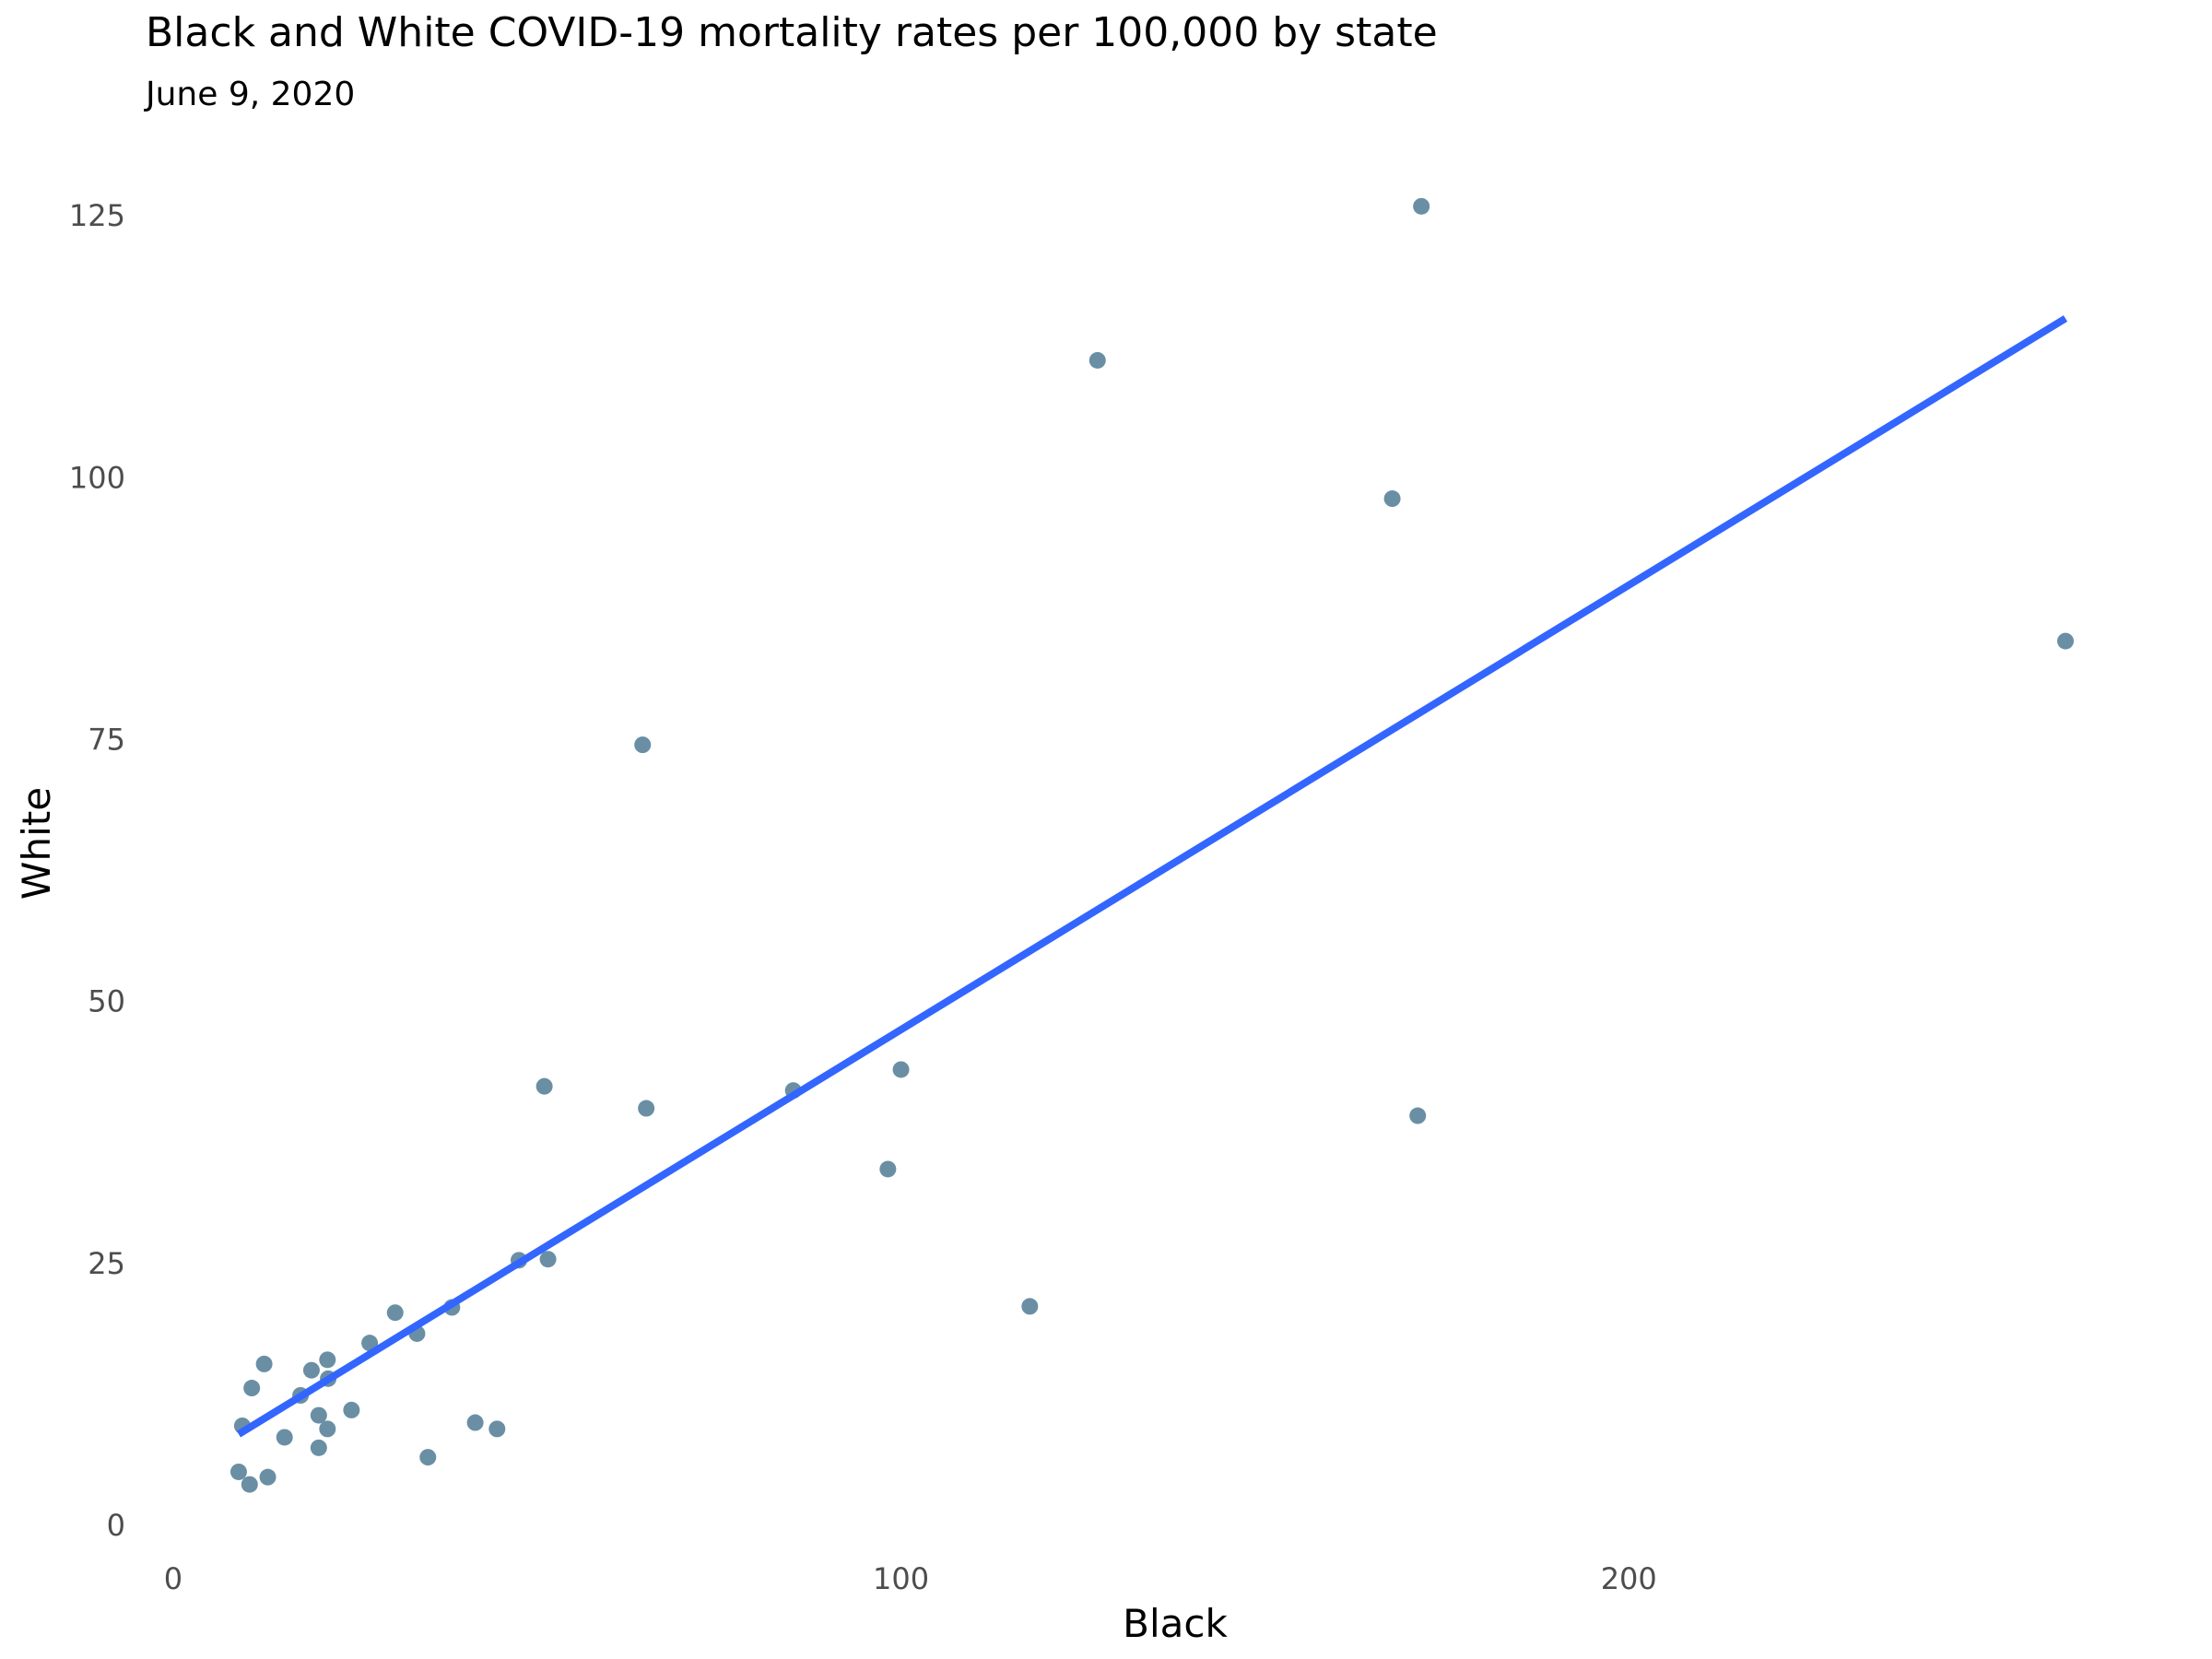  I want to click on x-tick-label: 0, so click(173, 1578).